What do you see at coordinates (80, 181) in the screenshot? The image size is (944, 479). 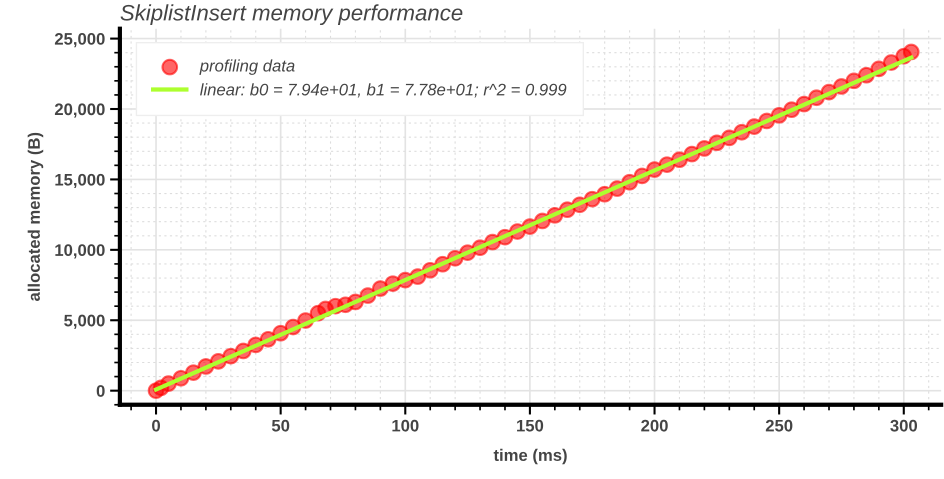 I see `y-tick-label: 15,000` at bounding box center [80, 181].